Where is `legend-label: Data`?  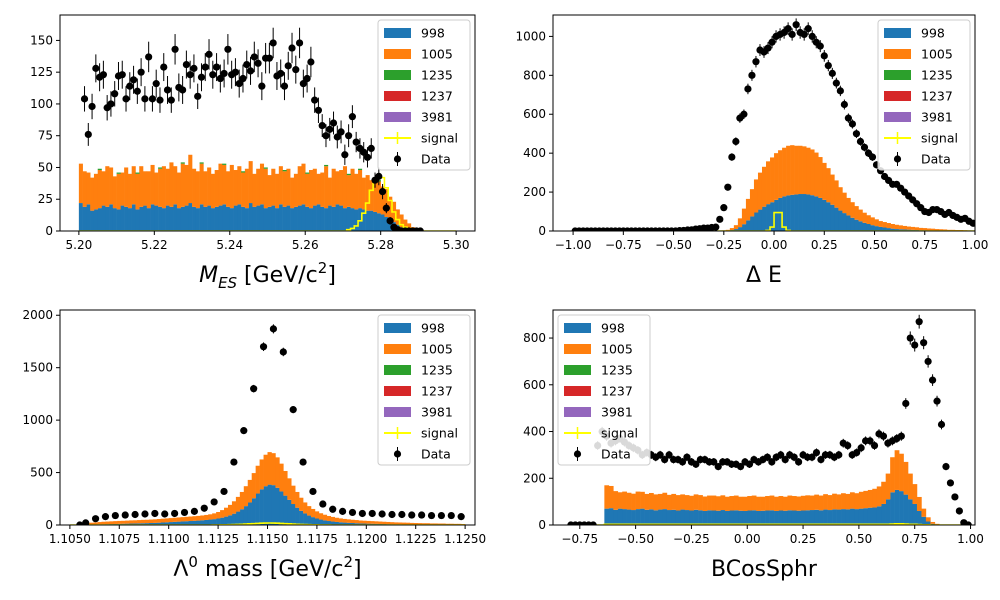 legend-label: Data is located at coordinates (436, 159).